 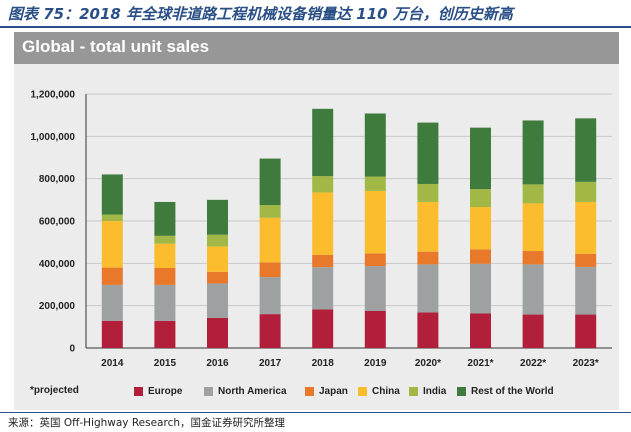 What do you see at coordinates (533, 363) in the screenshot?
I see `x-tick-label: 2022*` at bounding box center [533, 363].